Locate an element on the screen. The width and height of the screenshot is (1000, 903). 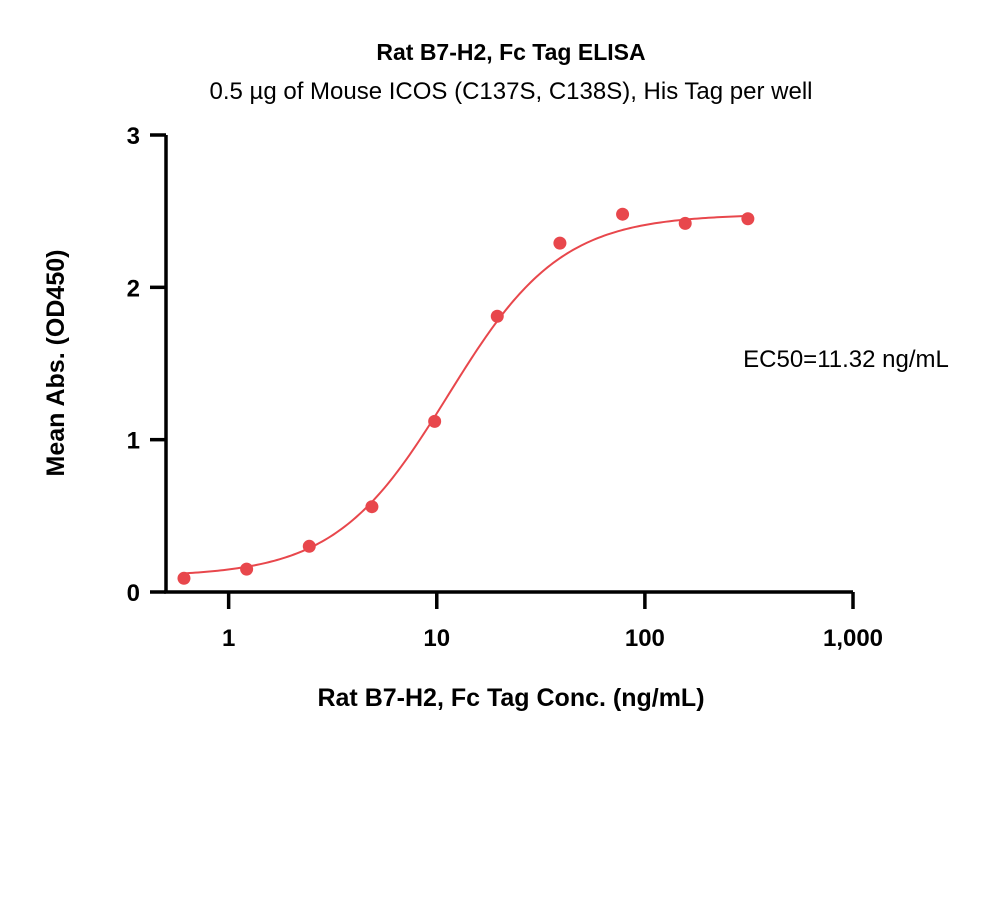
chart-title: Rat B7-H2, Fc Tag ELISA is located at coordinates (510, 52).